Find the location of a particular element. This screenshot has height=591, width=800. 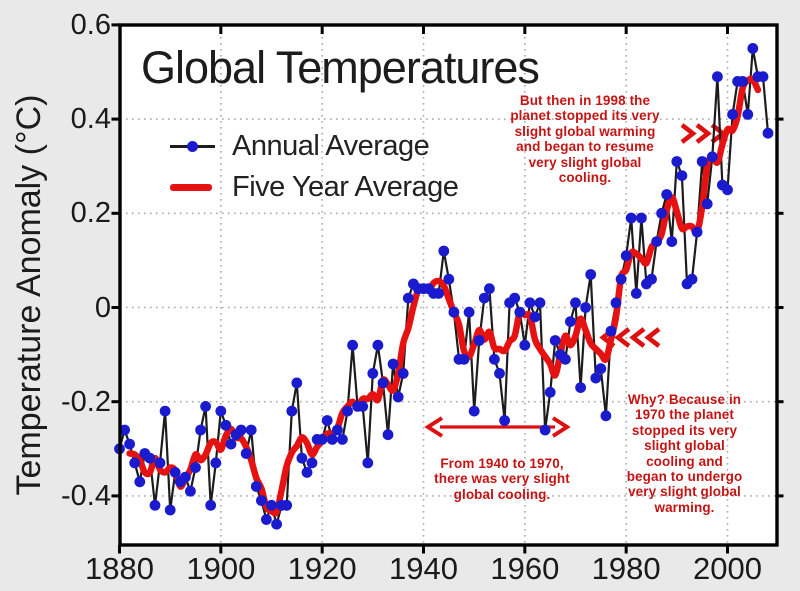

annotation-line: and began to resume is located at coordinates (585, 147).